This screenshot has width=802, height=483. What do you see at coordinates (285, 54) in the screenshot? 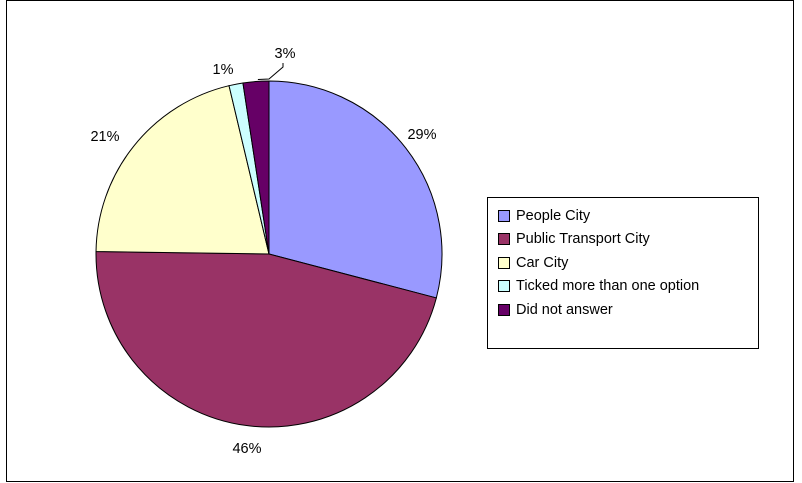
I see `data-label-did-not-answer: 3%` at bounding box center [285, 54].